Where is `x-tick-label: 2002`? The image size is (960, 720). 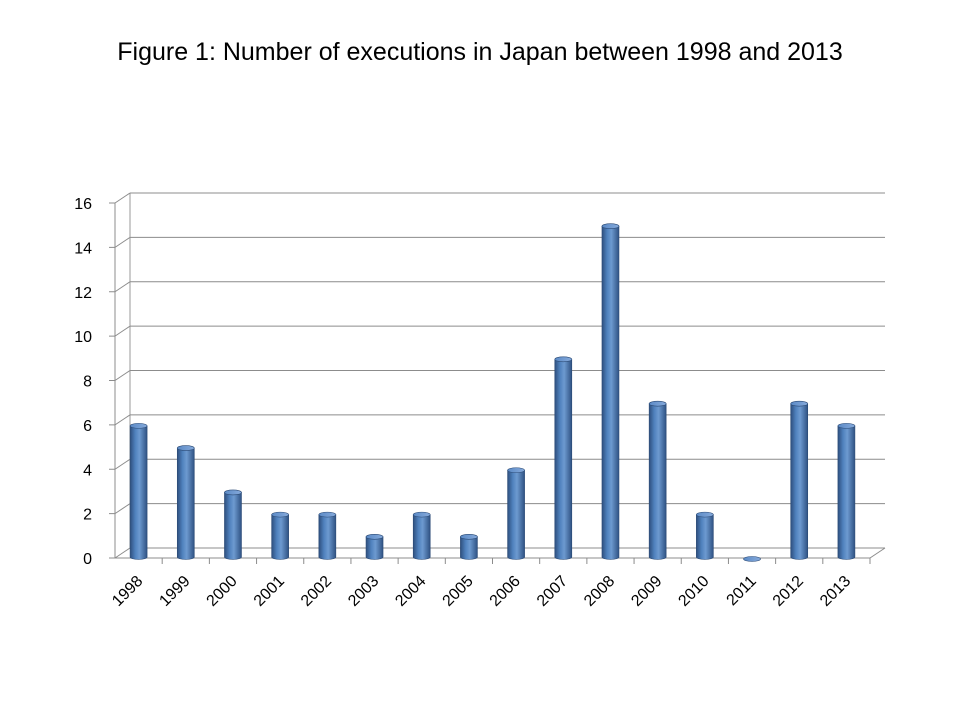
x-tick-label: 2002 is located at coordinates (316, 591).